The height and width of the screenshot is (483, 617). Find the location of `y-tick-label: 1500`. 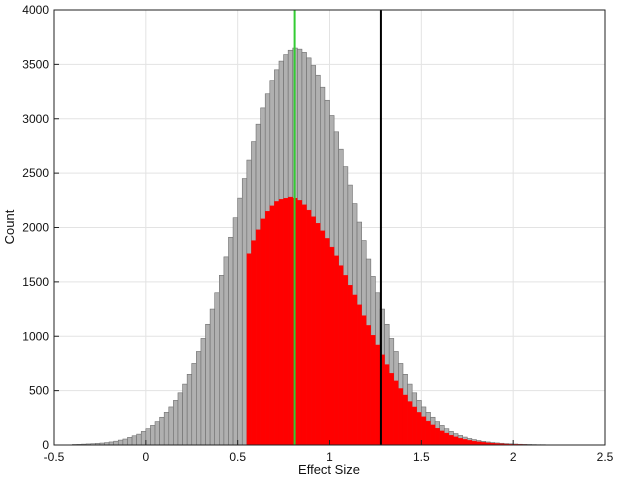

y-tick-label: 1500 is located at coordinates (35, 282).